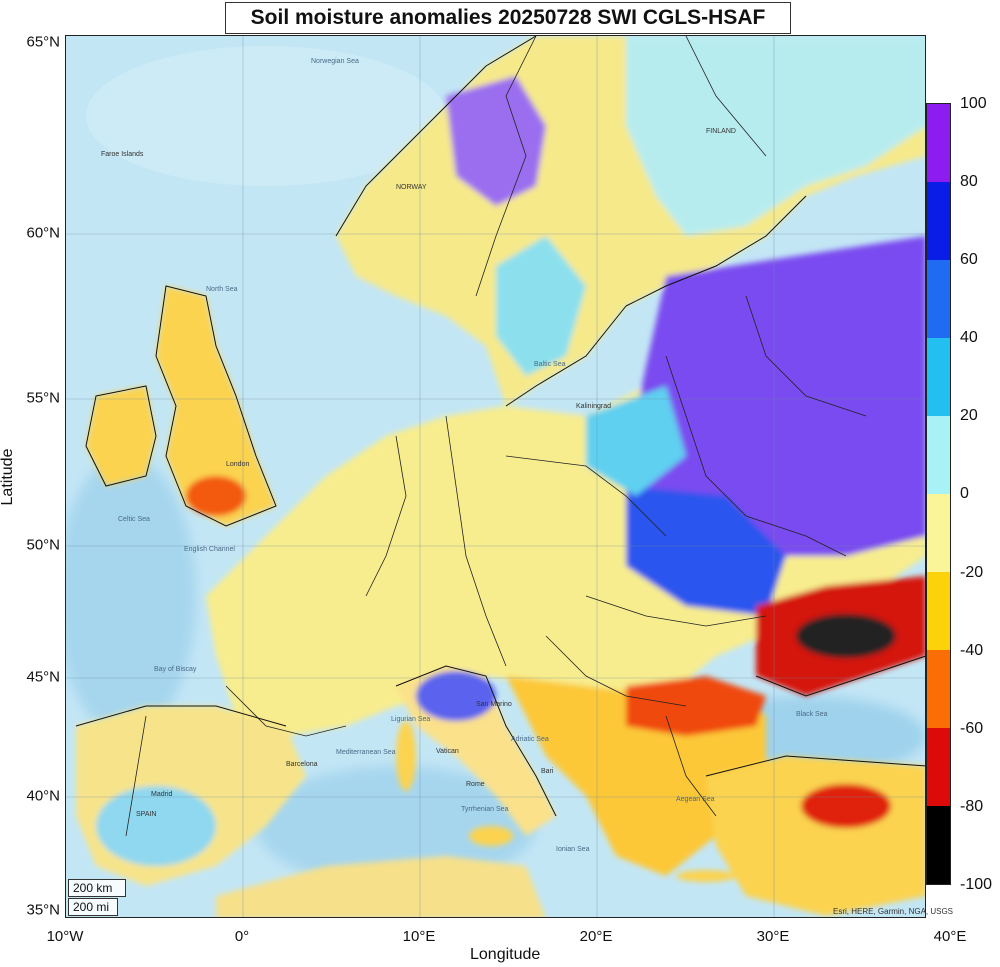  Describe the element at coordinates (419, 936) in the screenshot. I see `x-tick-label: 10°E` at that location.